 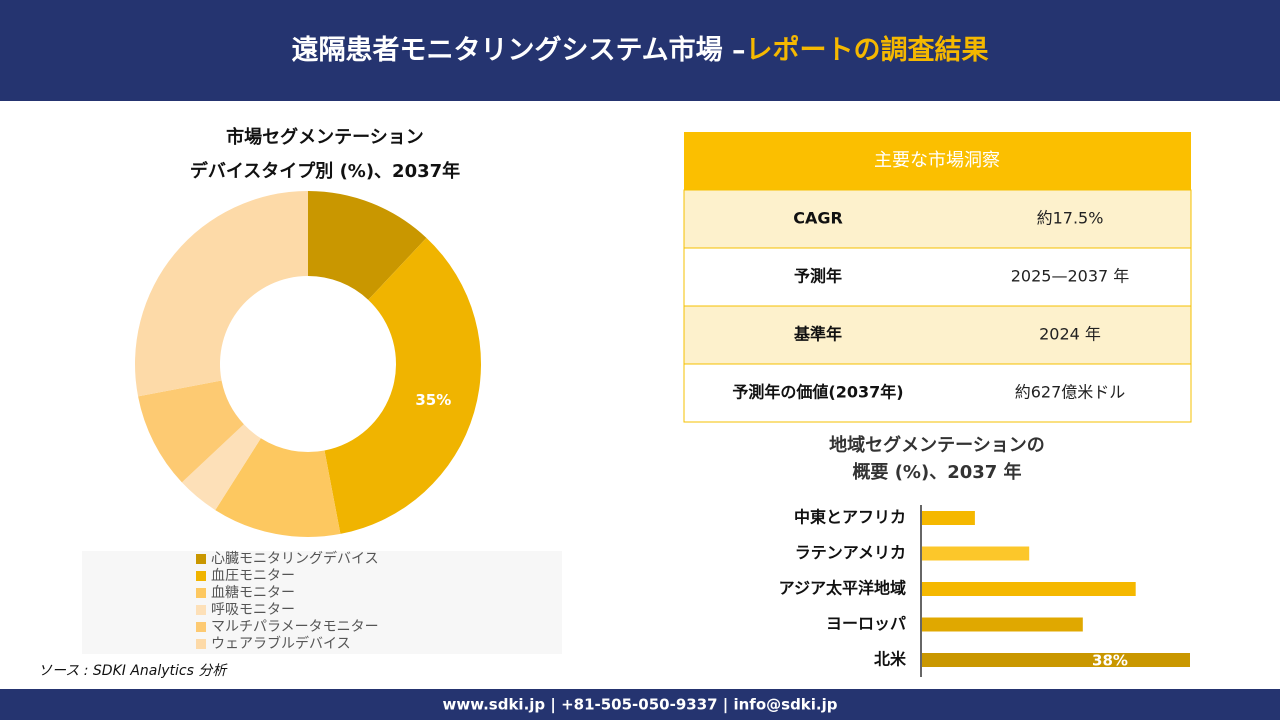 What do you see at coordinates (253, 610) in the screenshot?
I see `legend-label: 呼吸モニター` at bounding box center [253, 610].